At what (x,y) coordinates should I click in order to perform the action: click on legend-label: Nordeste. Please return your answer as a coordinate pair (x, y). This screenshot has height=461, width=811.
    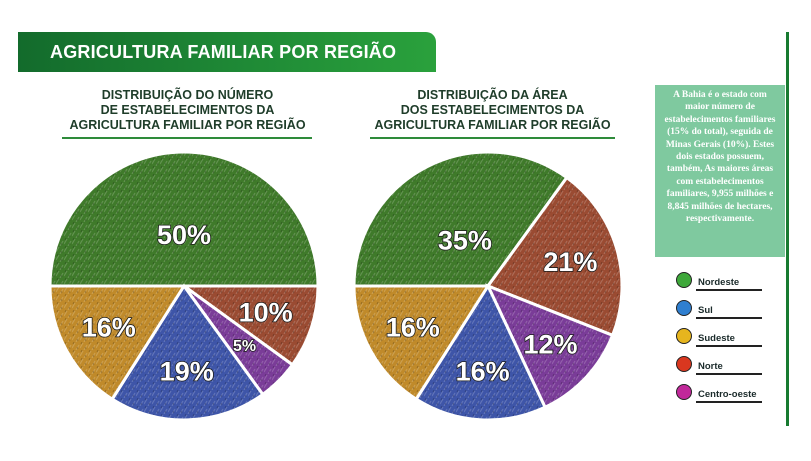
    Looking at the image, I should click on (719, 282).